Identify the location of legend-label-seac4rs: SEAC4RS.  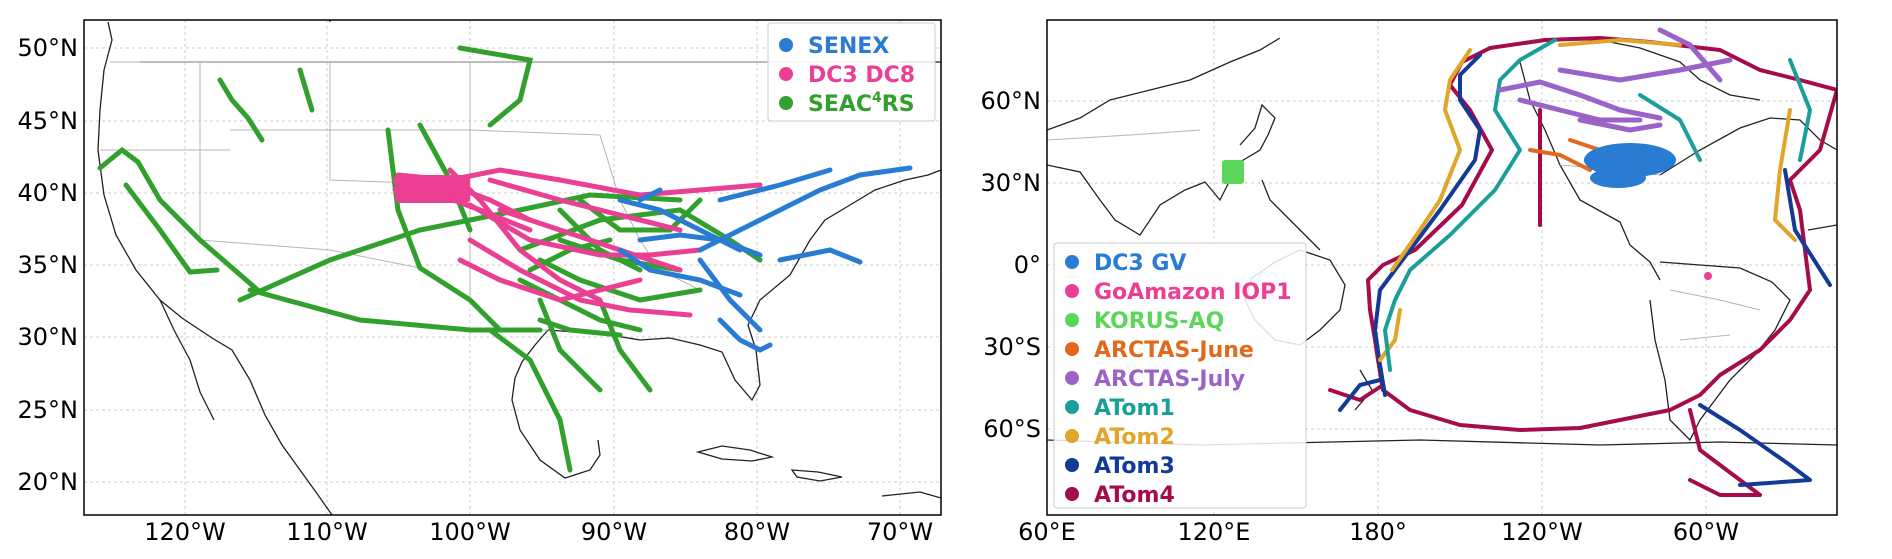
(861, 103).